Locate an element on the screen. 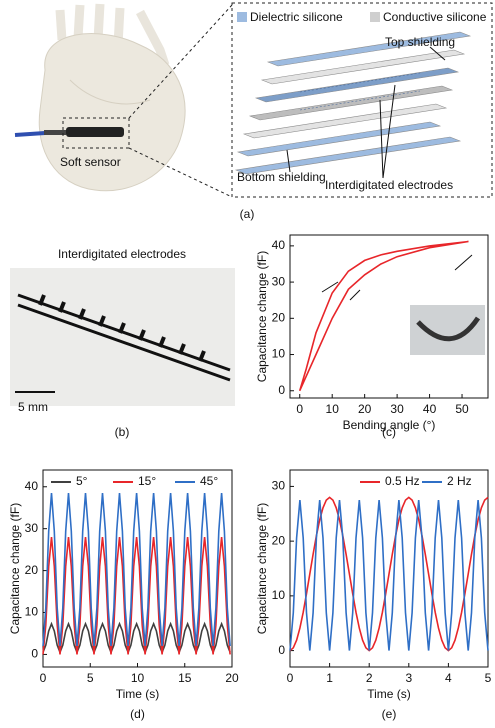 The height and width of the screenshot is (728, 495). legend-text: Dielectric silicone is located at coordinates (296, 17).